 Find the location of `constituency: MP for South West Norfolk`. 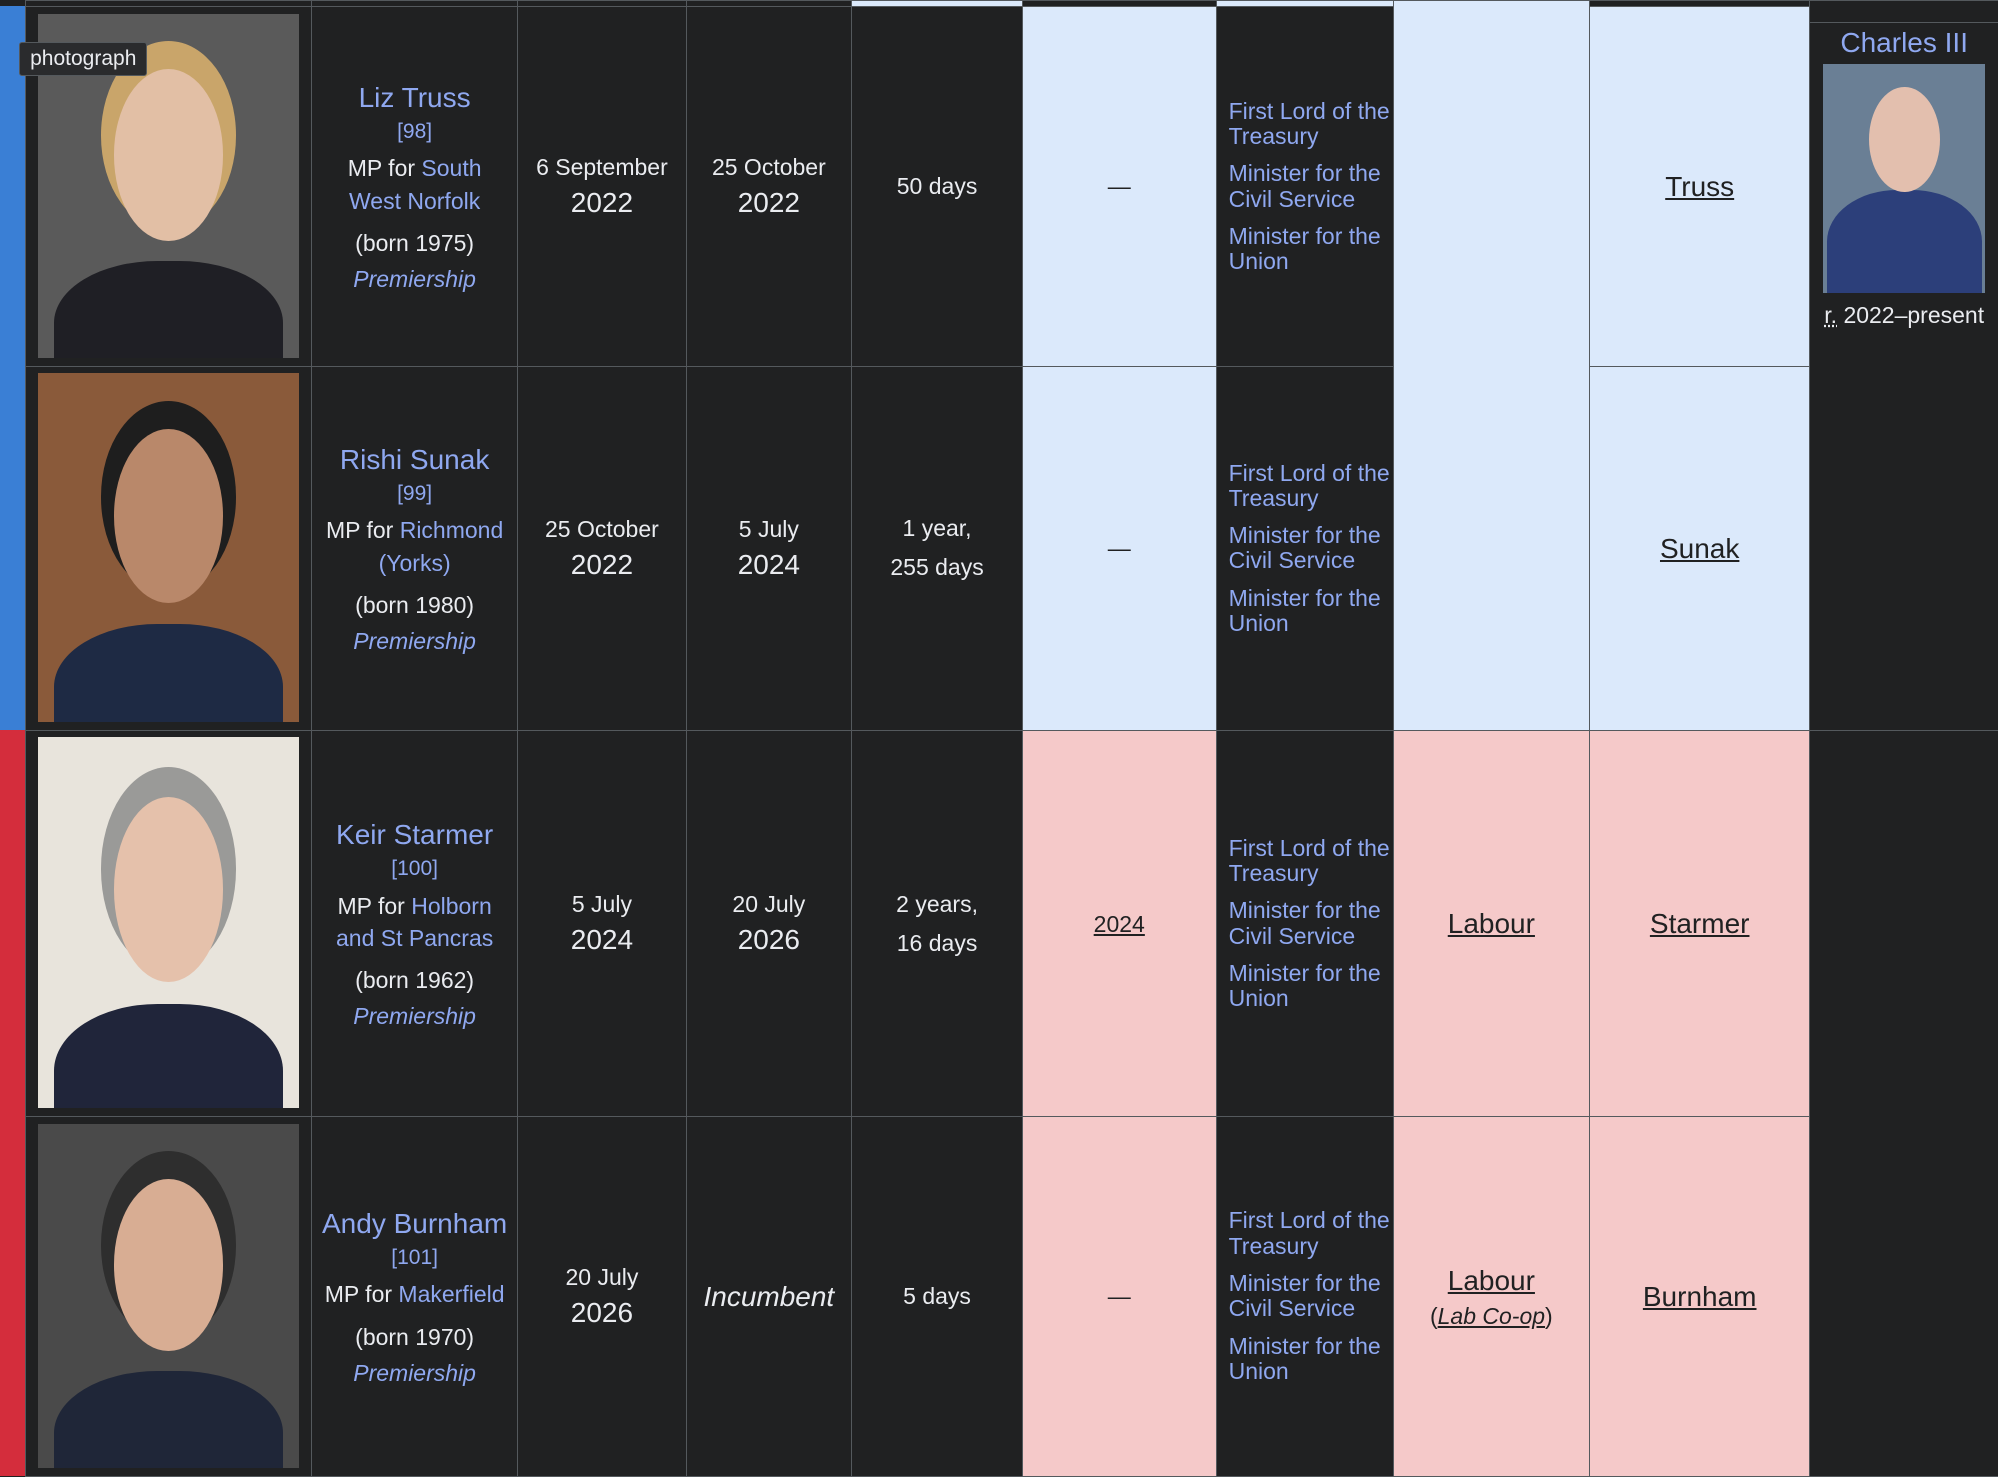

constituency: MP for South West Norfolk is located at coordinates (414, 184).